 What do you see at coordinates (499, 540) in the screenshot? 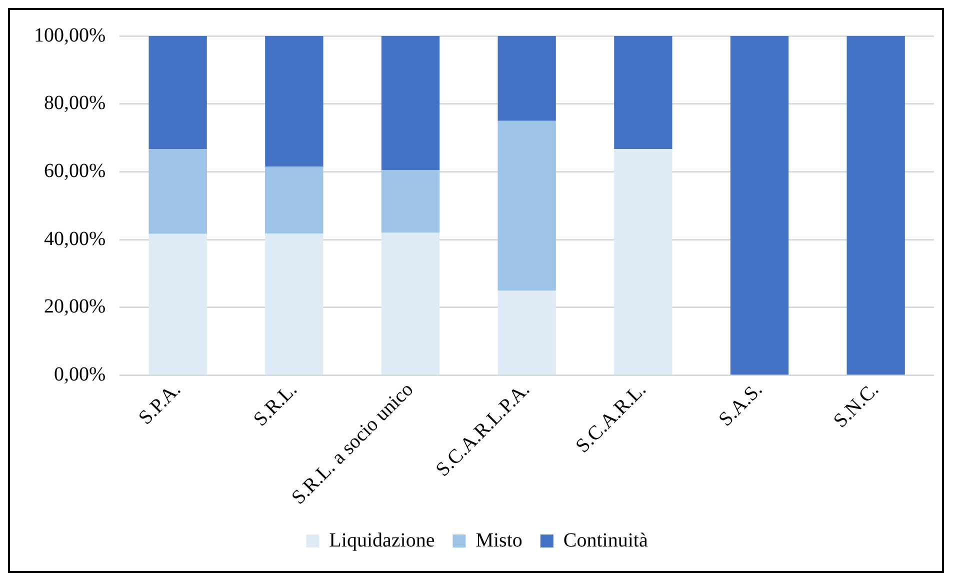
I see `legend-label: Misto` at bounding box center [499, 540].